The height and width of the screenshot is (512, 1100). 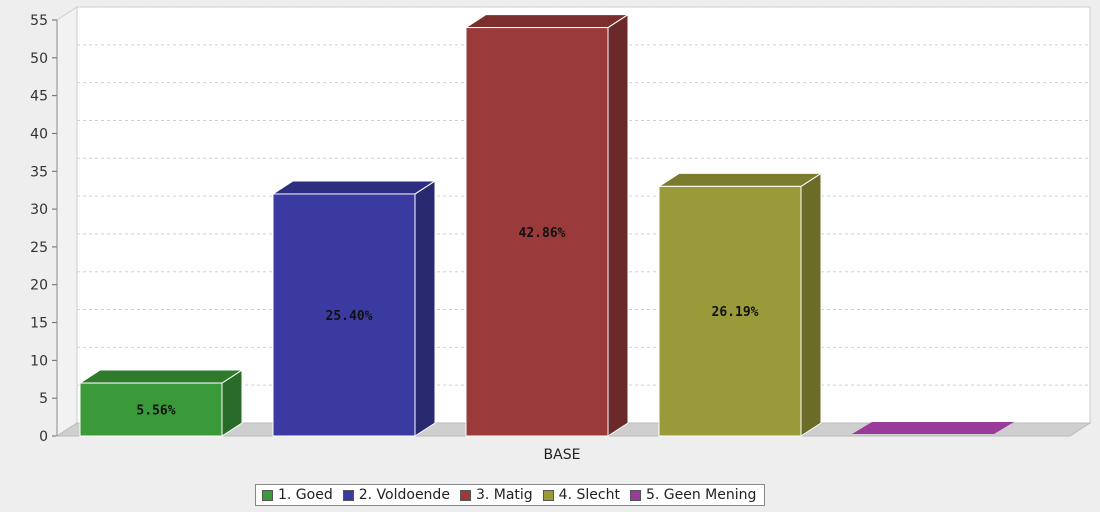 I want to click on y-tick-label: 45, so click(x=39, y=97).